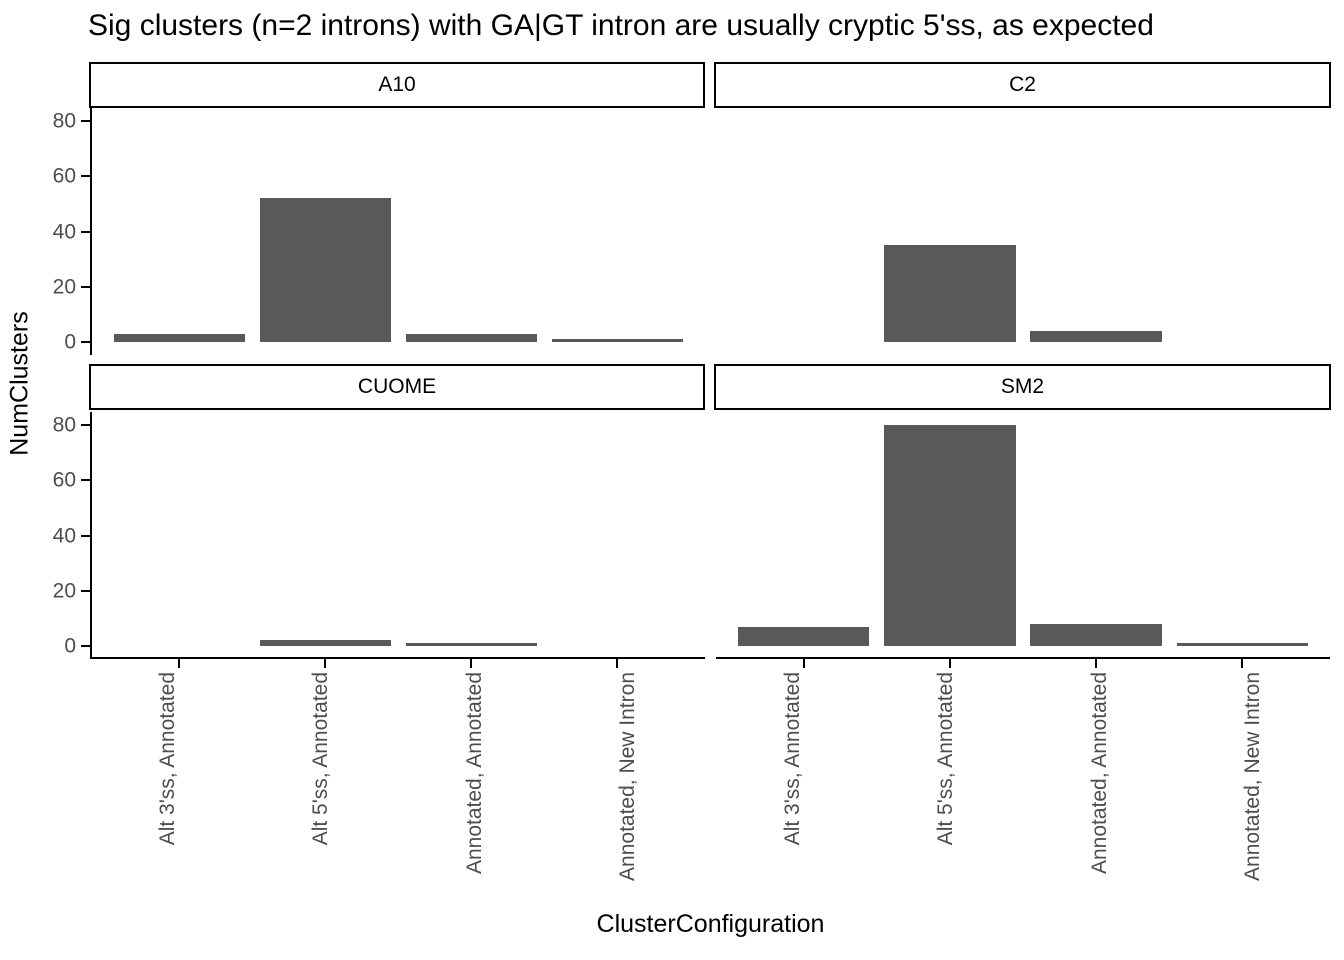  What do you see at coordinates (398, 663) in the screenshot?
I see `x-axis-ticks-left` at bounding box center [398, 663].